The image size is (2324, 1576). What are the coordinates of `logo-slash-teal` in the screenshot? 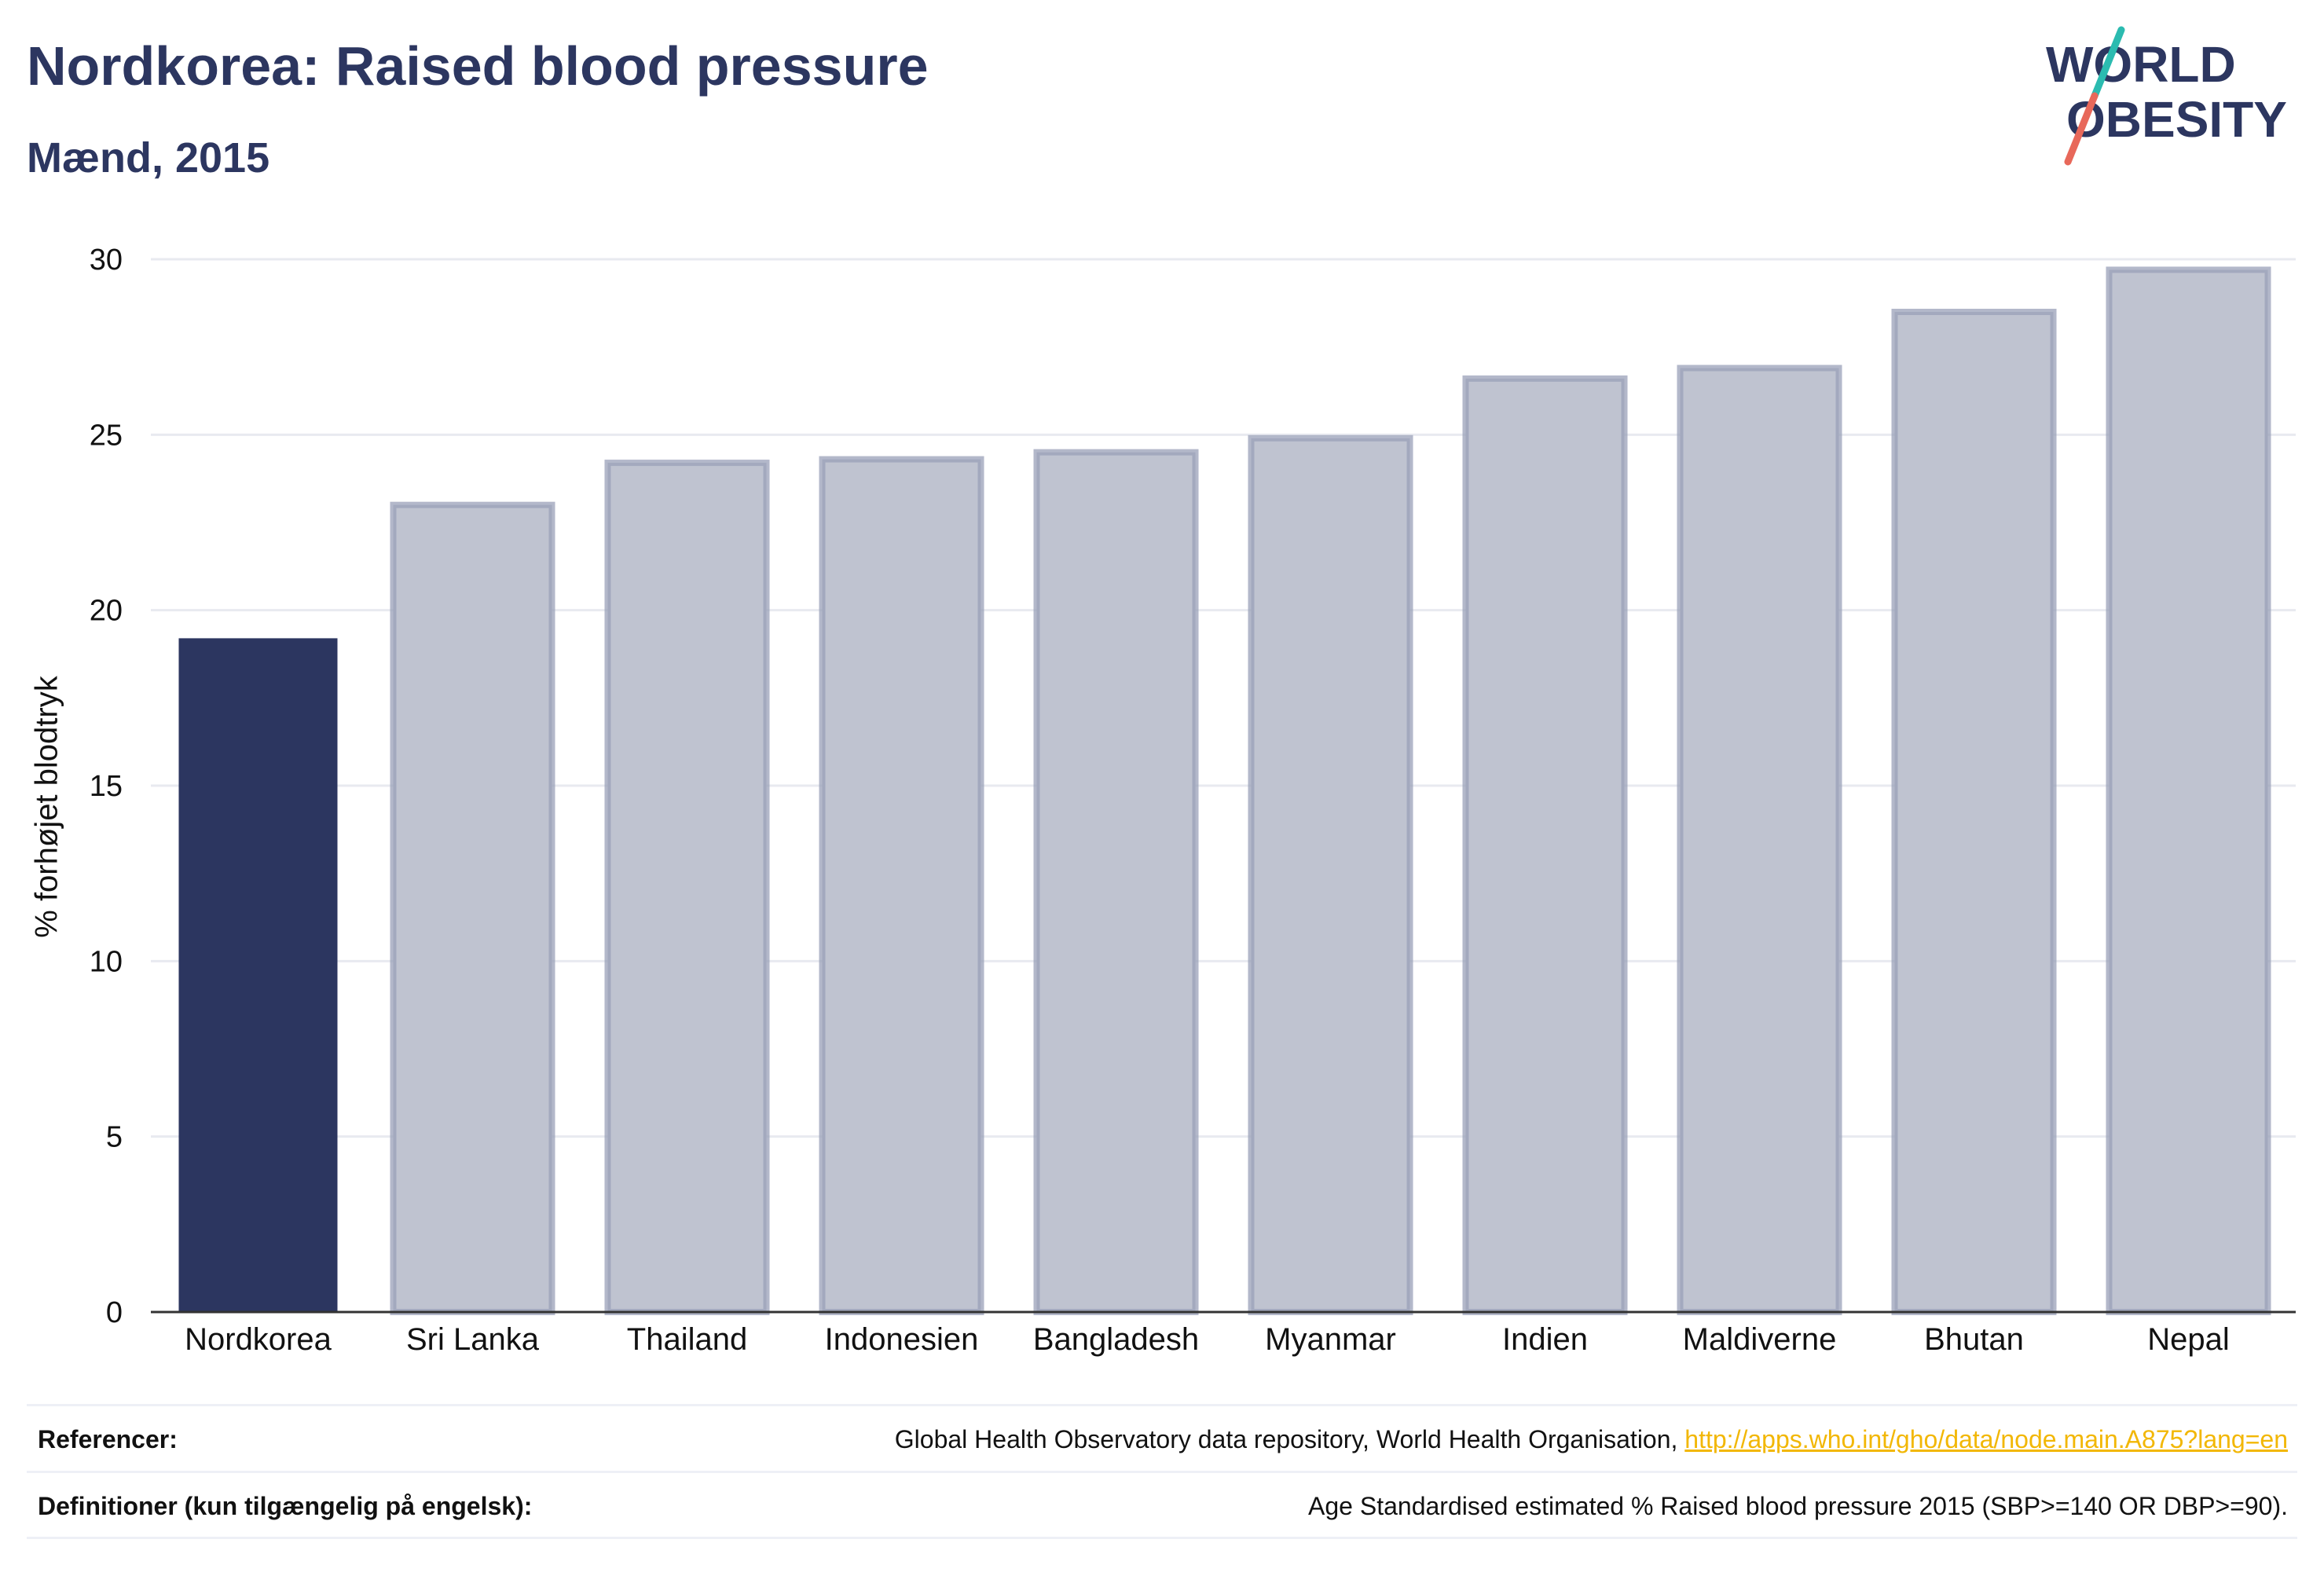 It's located at (2108, 63).